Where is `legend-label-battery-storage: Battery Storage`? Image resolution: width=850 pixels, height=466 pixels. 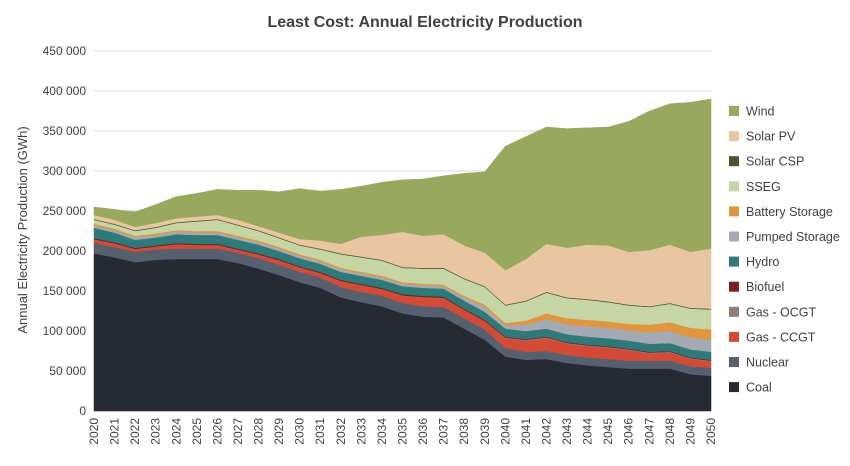 legend-label-battery-storage: Battery Storage is located at coordinates (789, 212).